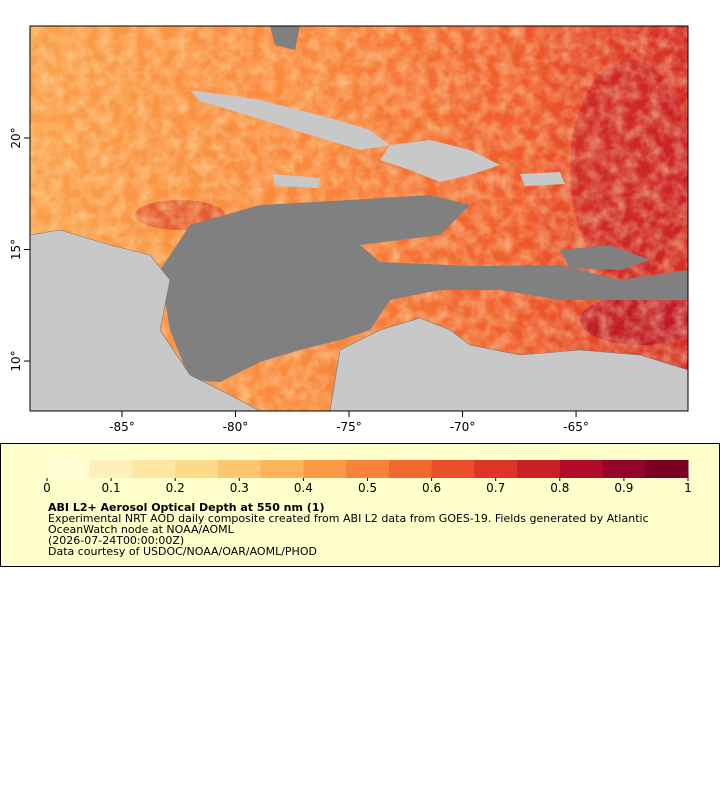  What do you see at coordinates (688, 488) in the screenshot?
I see `colorbar-tick-label: 1` at bounding box center [688, 488].